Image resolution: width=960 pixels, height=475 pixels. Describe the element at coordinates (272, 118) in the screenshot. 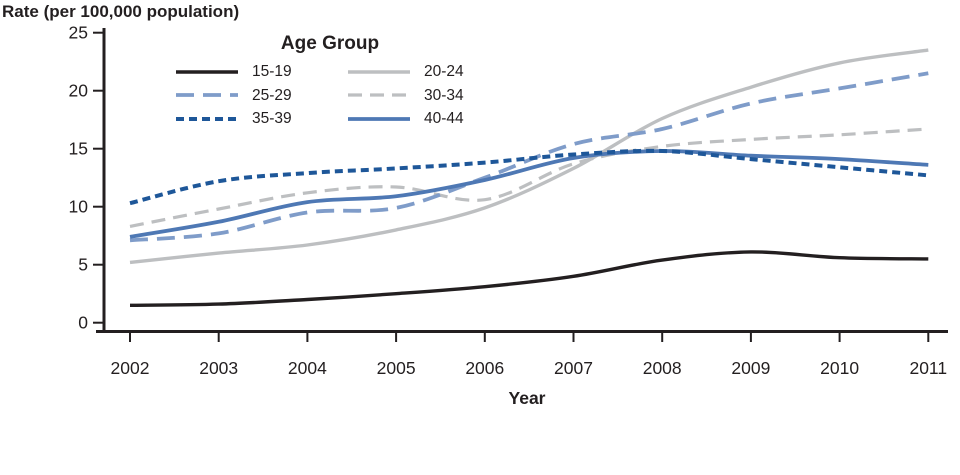

I see `legend-label-35-39: 35-39` at that location.